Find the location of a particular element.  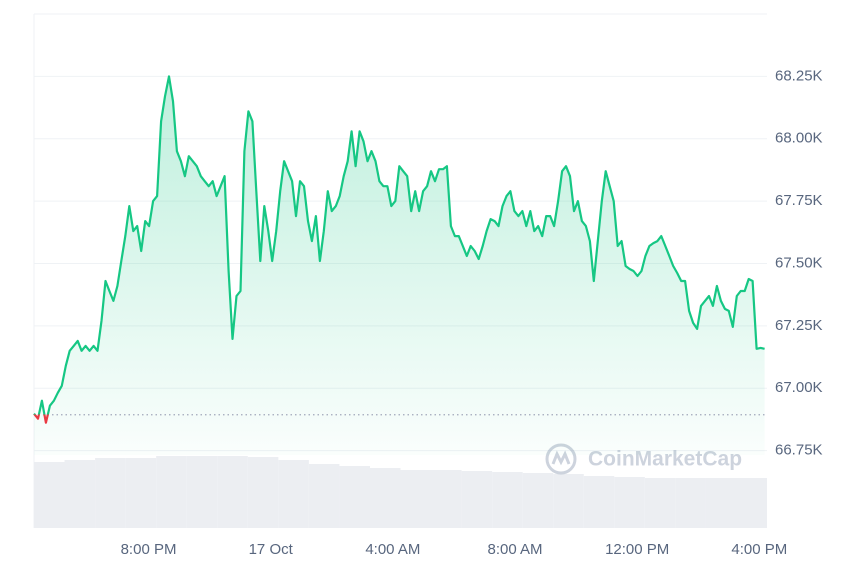

y-tick-label: 67.25K is located at coordinates (799, 325).